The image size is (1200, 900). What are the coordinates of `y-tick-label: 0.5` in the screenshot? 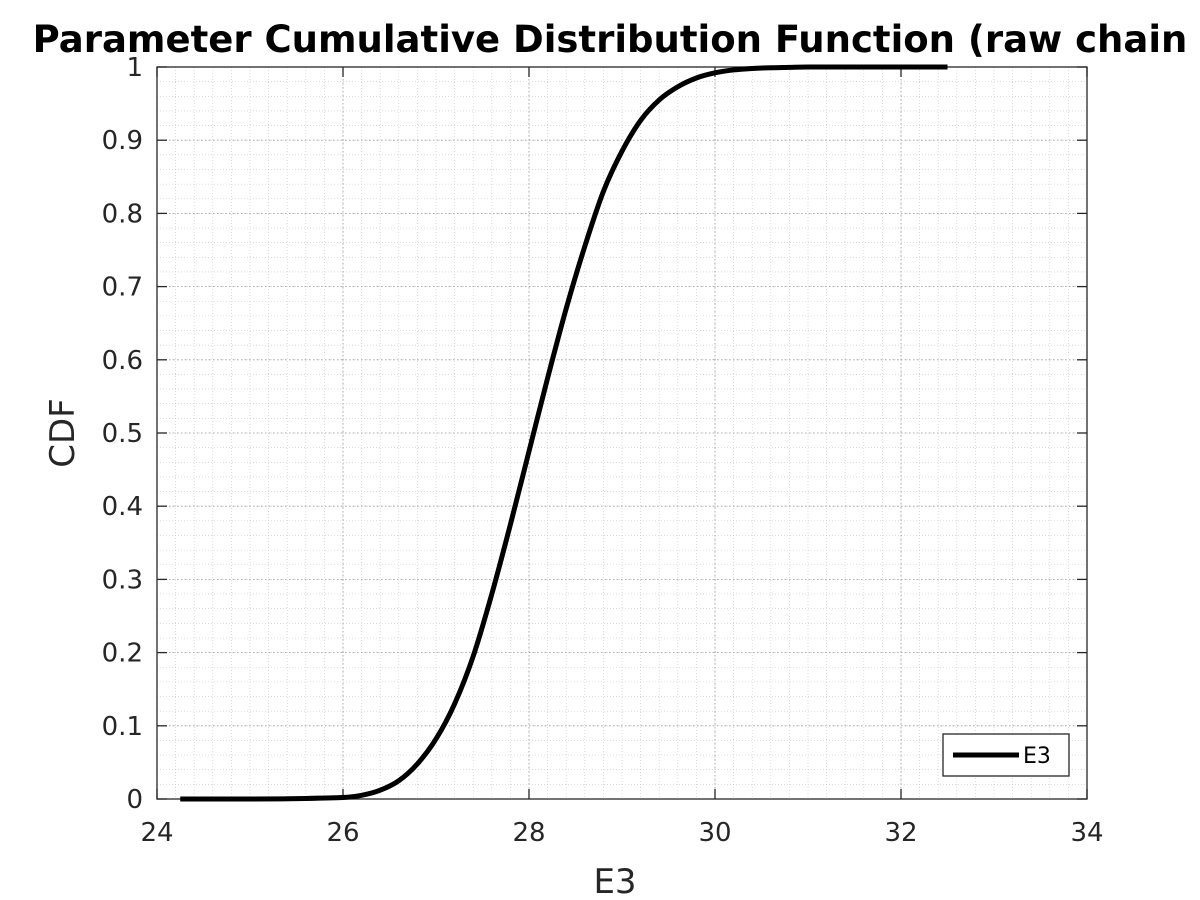 It's located at (122, 434).